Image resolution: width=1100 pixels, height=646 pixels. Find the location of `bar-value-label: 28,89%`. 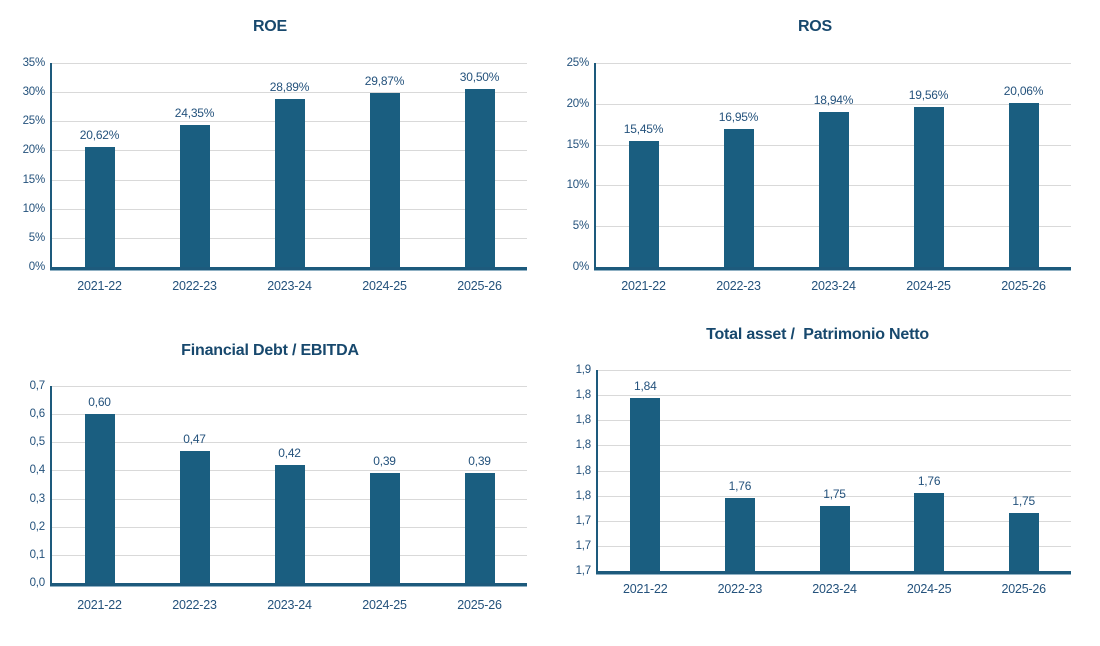

bar-value-label: 28,89% is located at coordinates (289, 86).